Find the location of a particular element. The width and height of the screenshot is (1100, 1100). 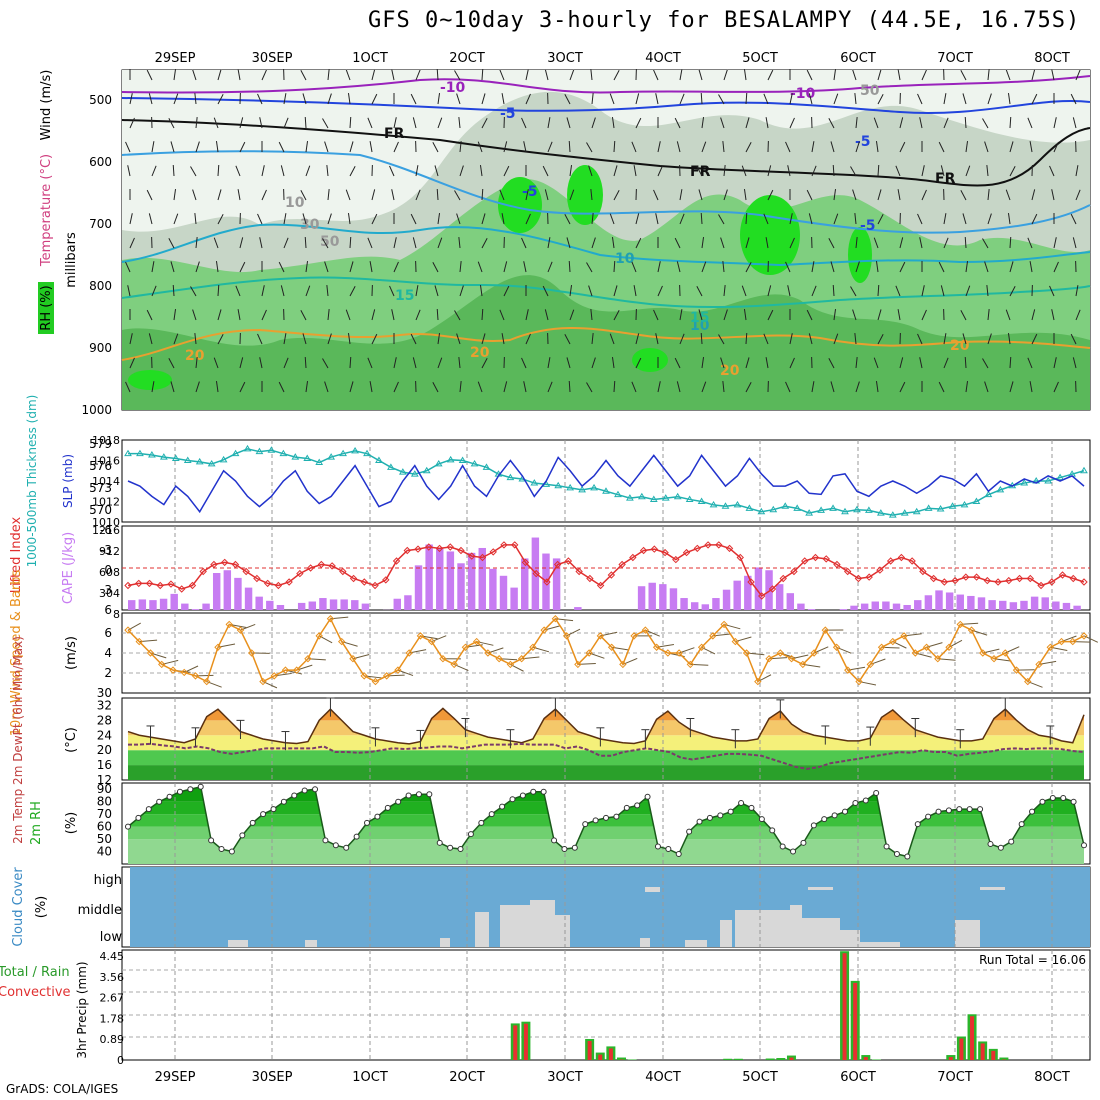

precip-tick-label: 3.56 is located at coordinates (112, 977).